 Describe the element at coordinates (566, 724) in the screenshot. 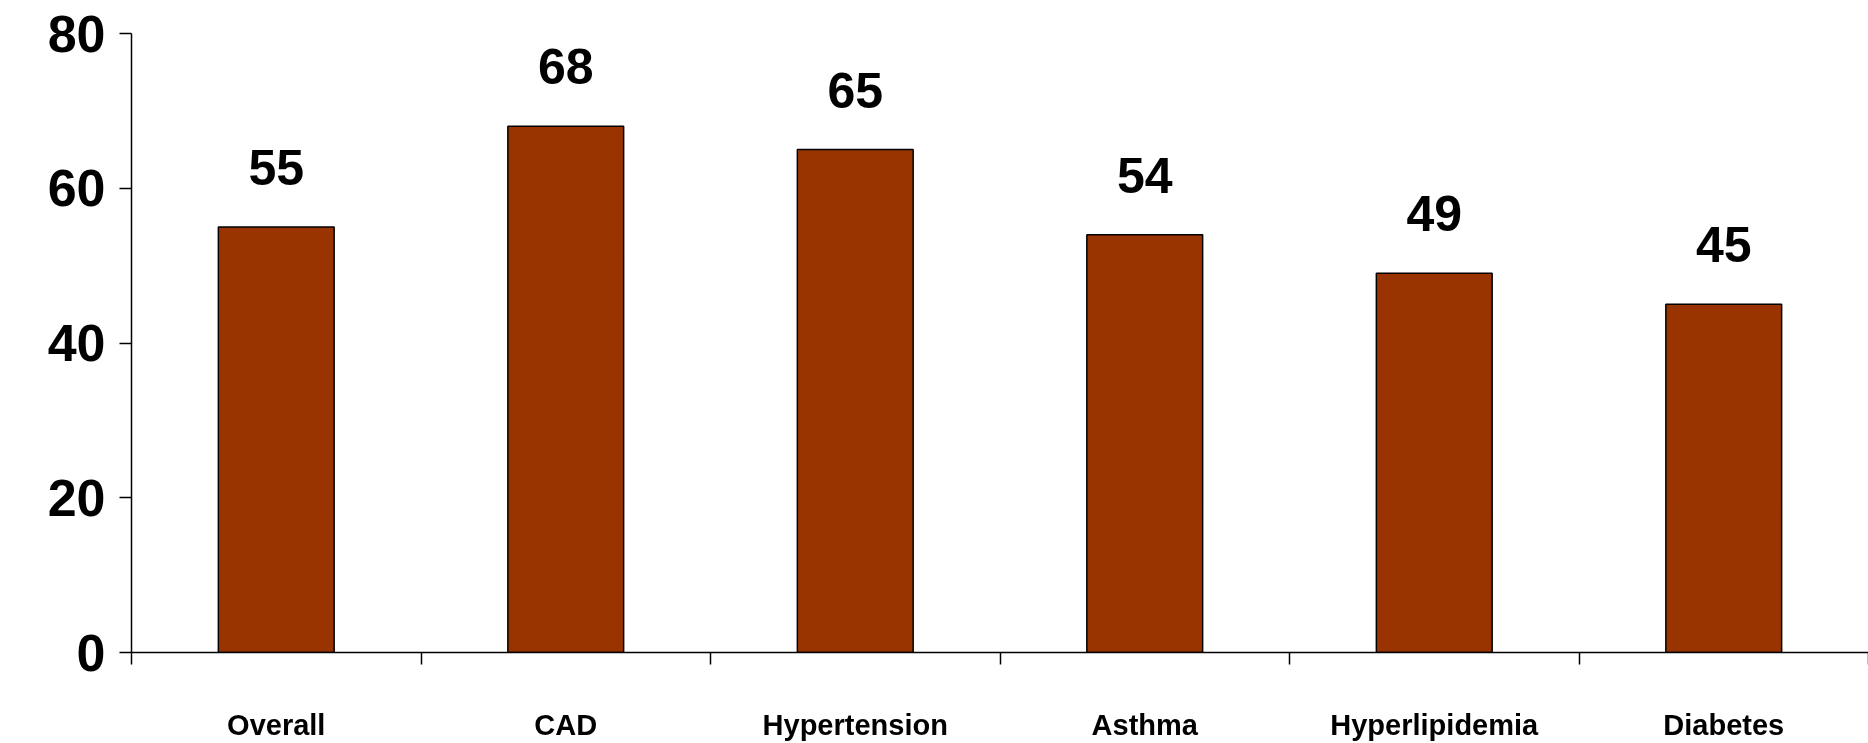

I see `x-tick-label: CAD` at that location.